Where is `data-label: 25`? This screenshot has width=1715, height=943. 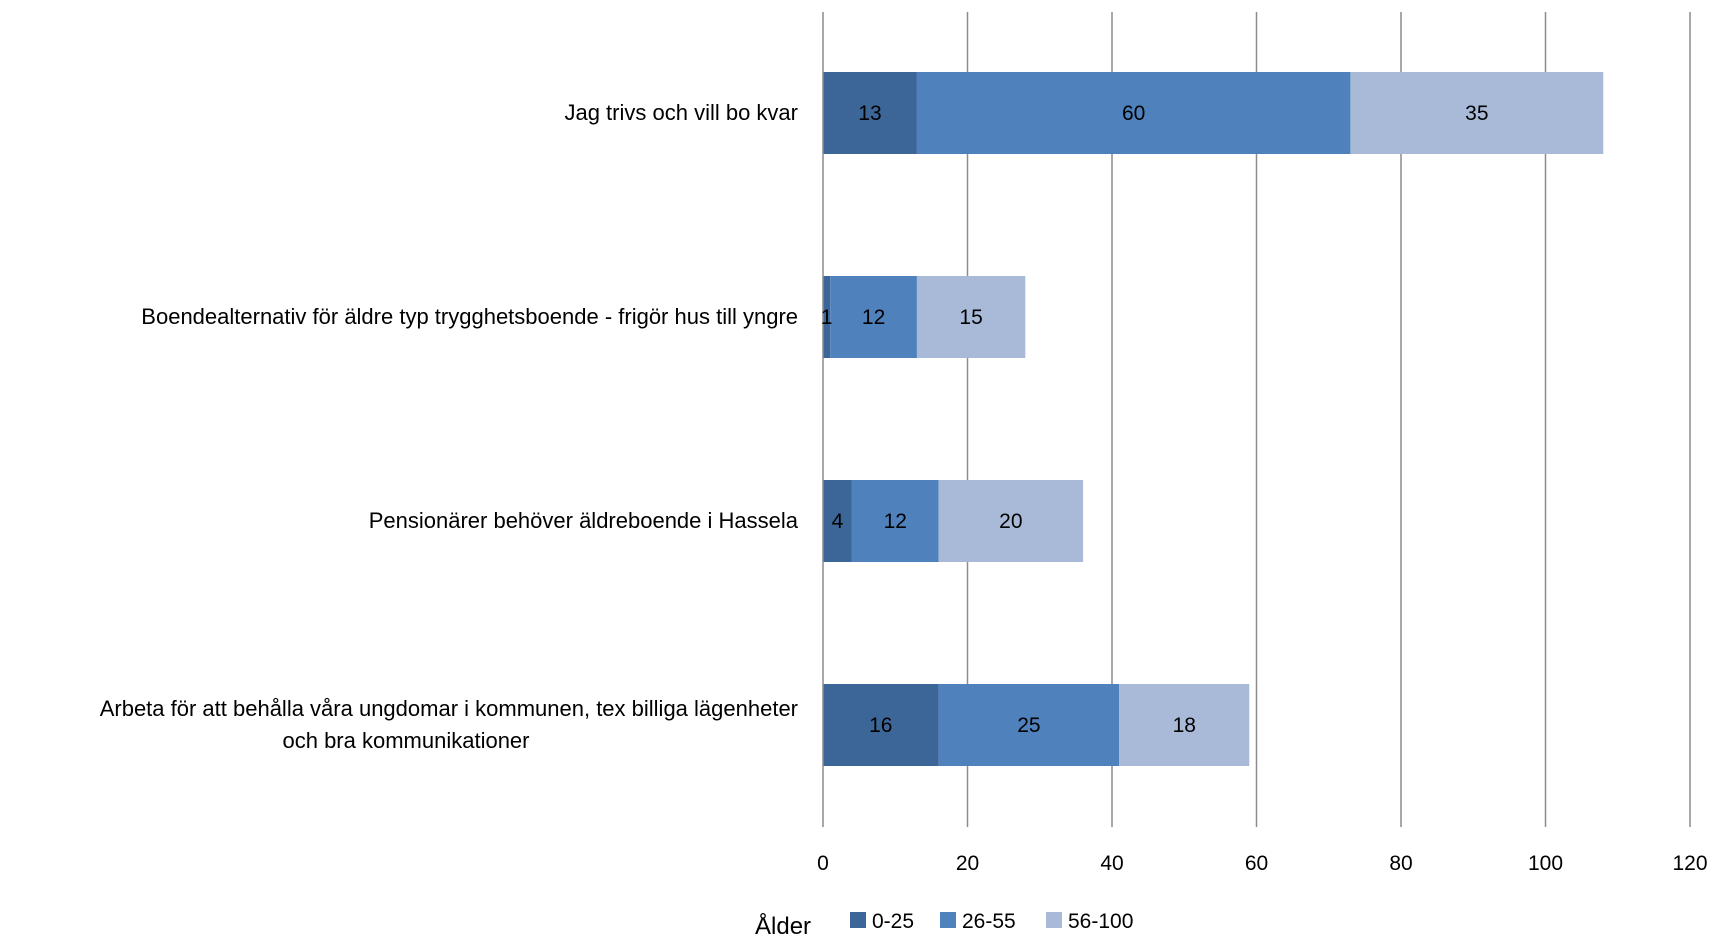
data-label: 25 is located at coordinates (1028, 725).